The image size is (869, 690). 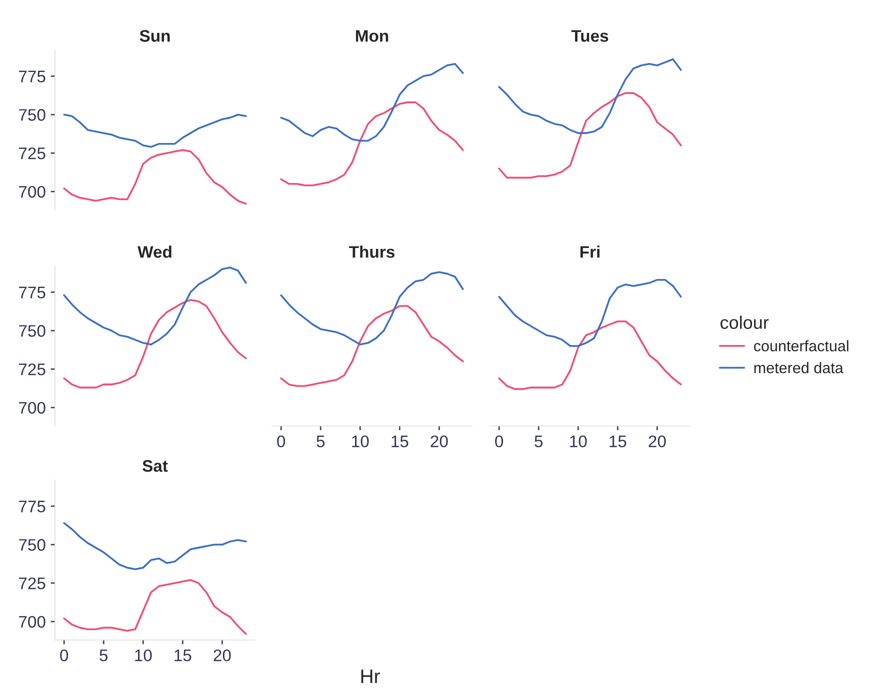 I want to click on chart-title: Sat, so click(x=155, y=466).